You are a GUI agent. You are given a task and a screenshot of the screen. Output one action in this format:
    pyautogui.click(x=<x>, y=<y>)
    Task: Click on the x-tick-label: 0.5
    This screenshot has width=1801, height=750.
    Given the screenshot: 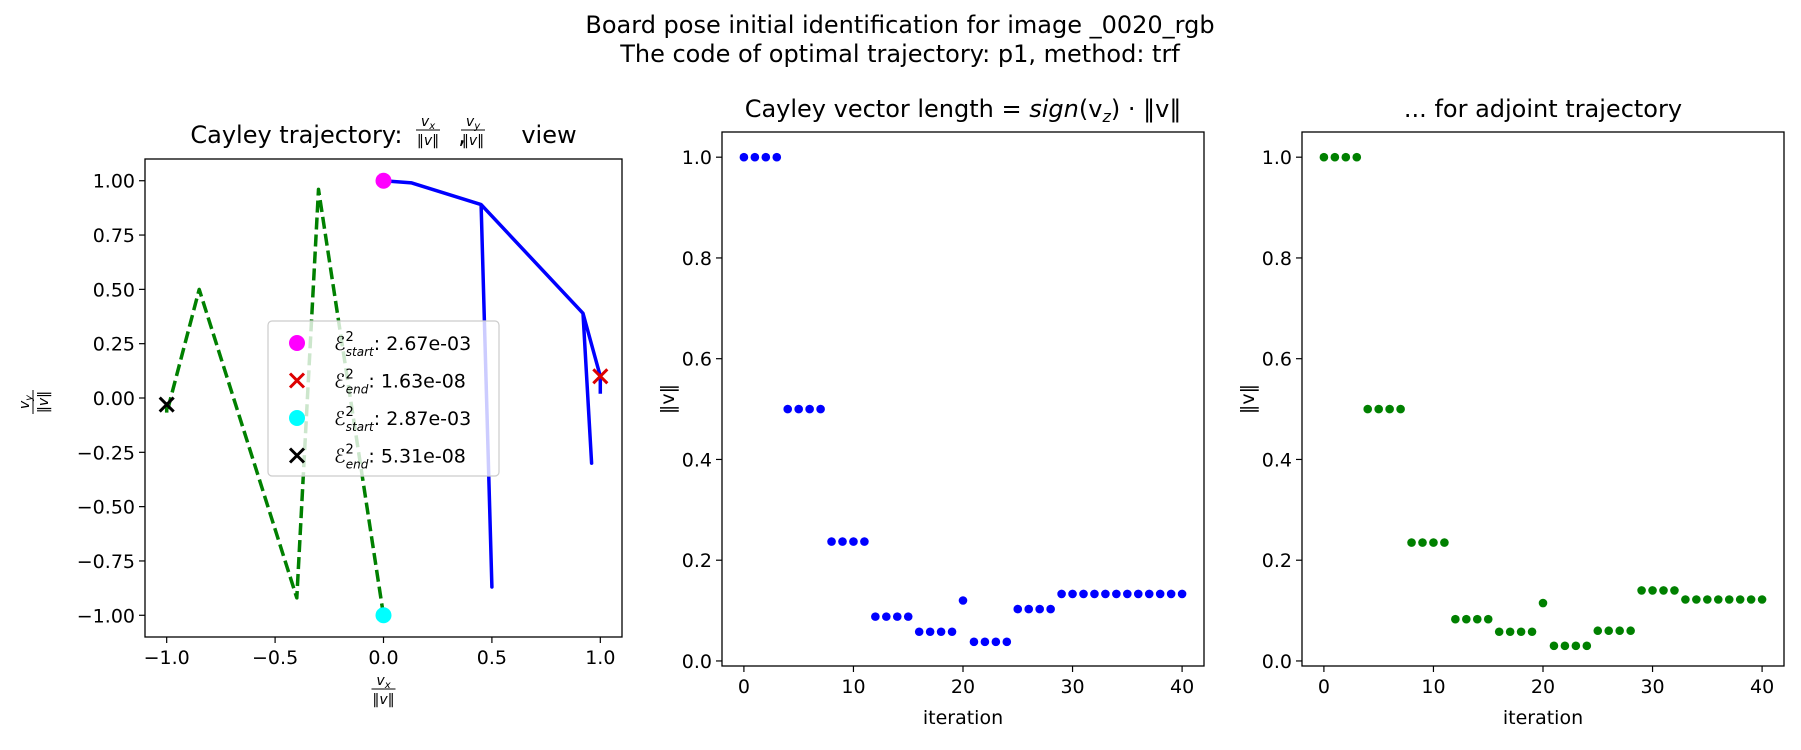 What is the action you would take?
    pyautogui.click(x=492, y=658)
    